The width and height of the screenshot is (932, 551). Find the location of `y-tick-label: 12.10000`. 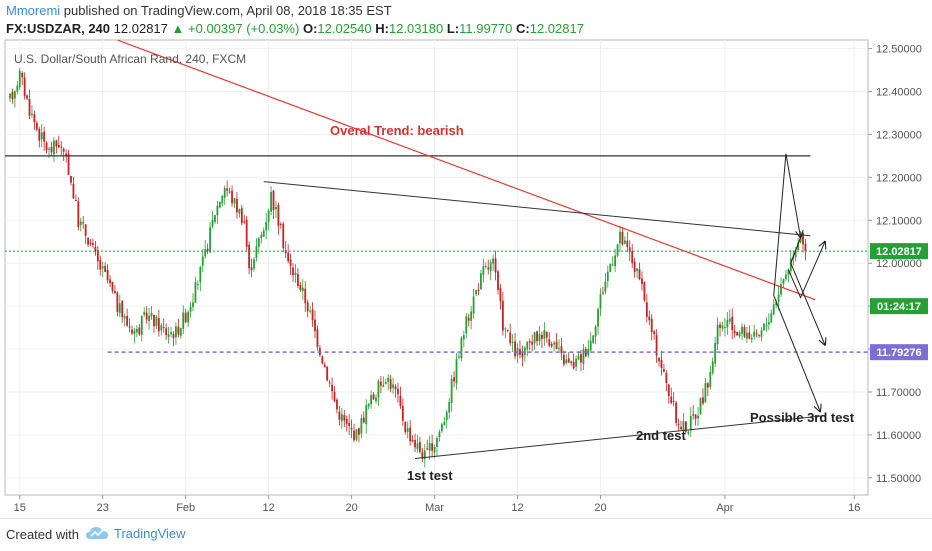

y-tick-label: 12.10000 is located at coordinates (899, 221).